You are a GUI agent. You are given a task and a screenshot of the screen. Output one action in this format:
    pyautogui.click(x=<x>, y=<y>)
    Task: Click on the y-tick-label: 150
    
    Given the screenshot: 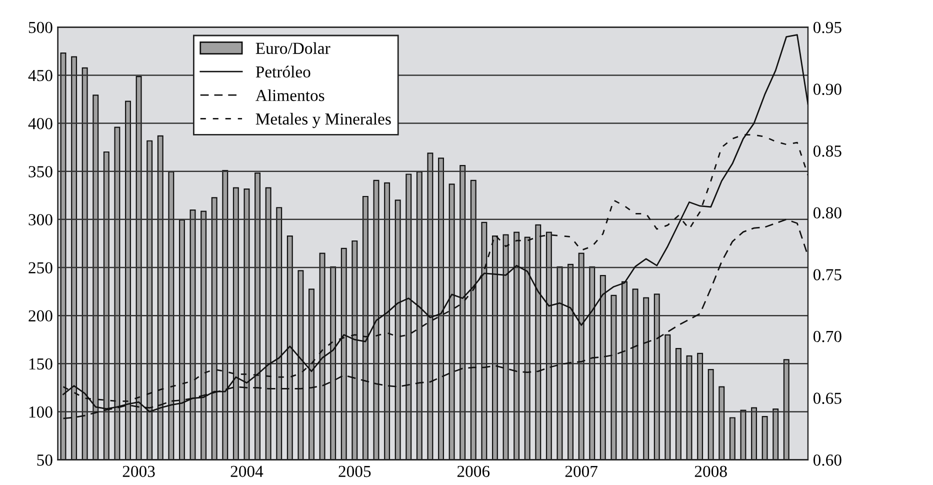 What is the action you would take?
    pyautogui.click(x=40, y=364)
    